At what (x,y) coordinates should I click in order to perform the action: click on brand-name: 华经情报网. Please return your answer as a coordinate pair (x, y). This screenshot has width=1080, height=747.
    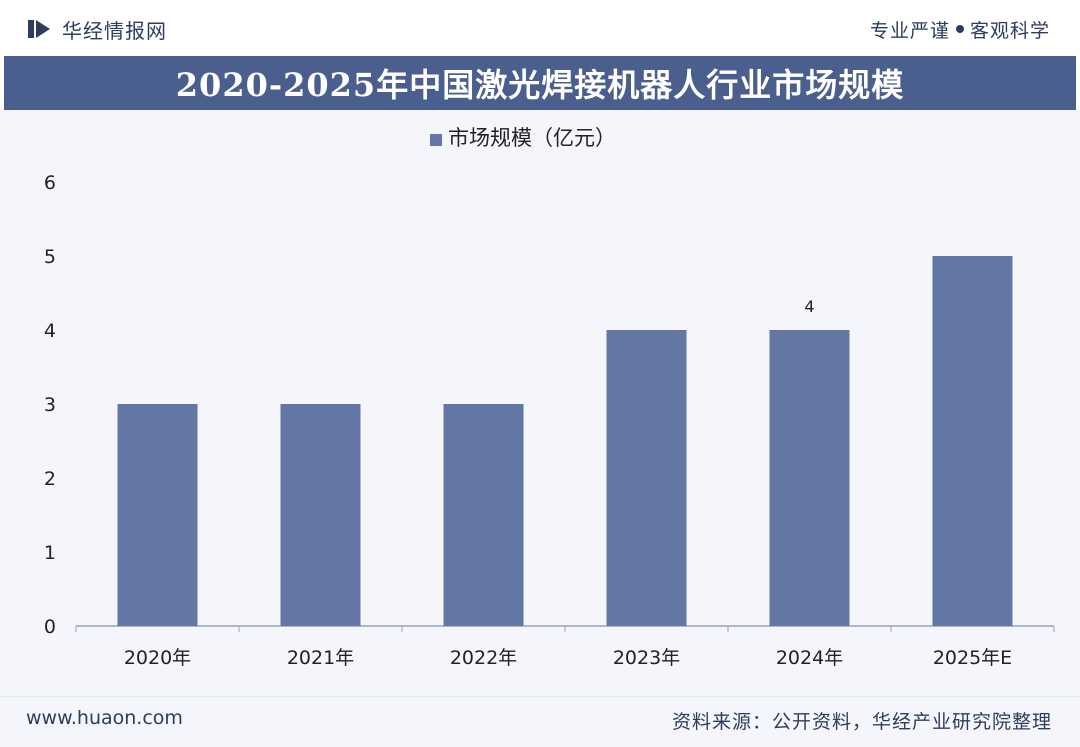
    Looking at the image, I should click on (114, 30).